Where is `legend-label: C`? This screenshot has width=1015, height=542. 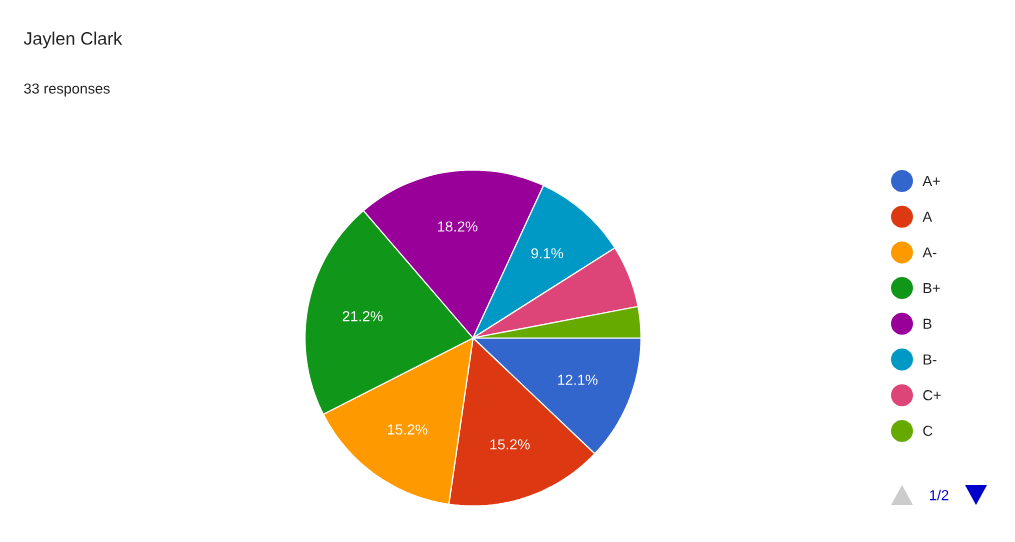 legend-label: C is located at coordinates (928, 430).